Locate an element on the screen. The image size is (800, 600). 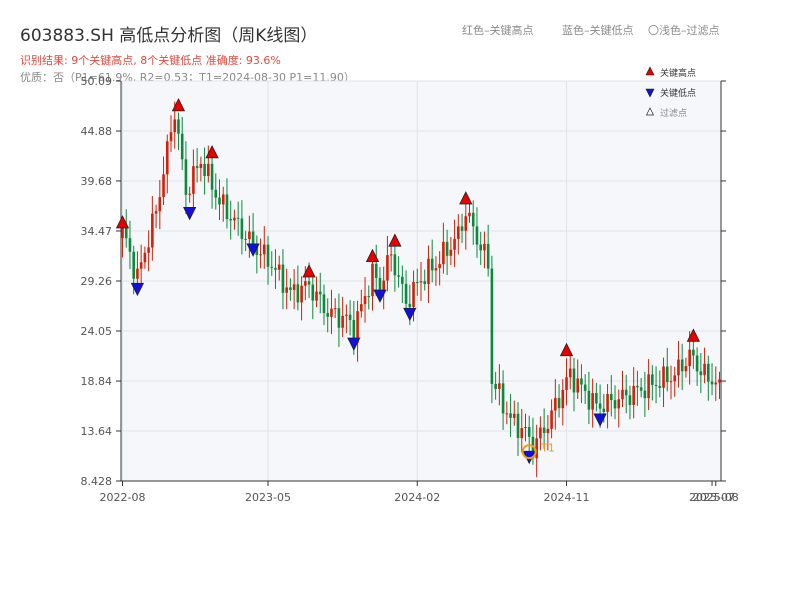
x-tick-label: 2025-08 is located at coordinates (716, 497).